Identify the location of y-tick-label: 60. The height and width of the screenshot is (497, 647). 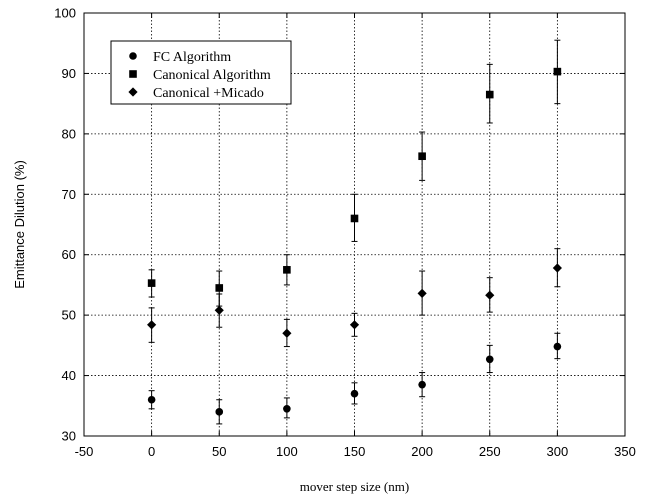
(69, 254).